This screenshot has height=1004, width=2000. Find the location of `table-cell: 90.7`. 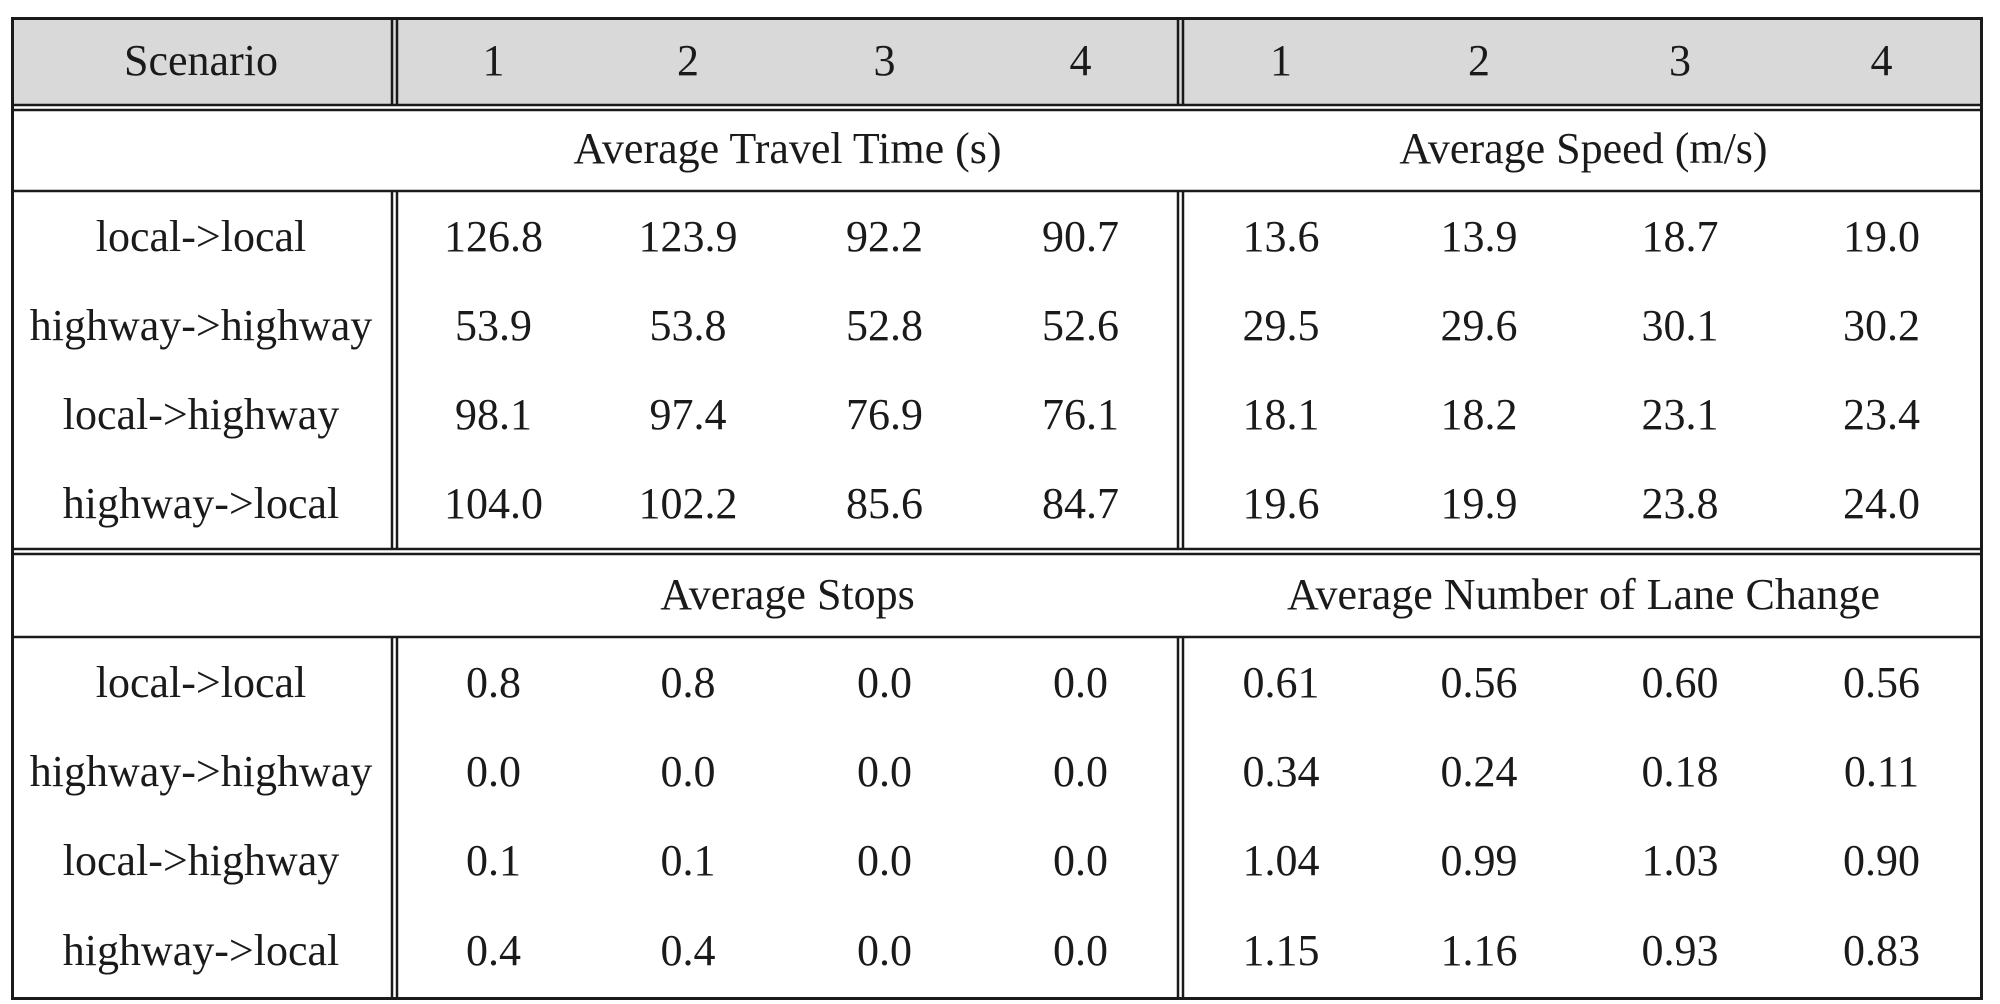

table-cell: 90.7 is located at coordinates (1080, 236).